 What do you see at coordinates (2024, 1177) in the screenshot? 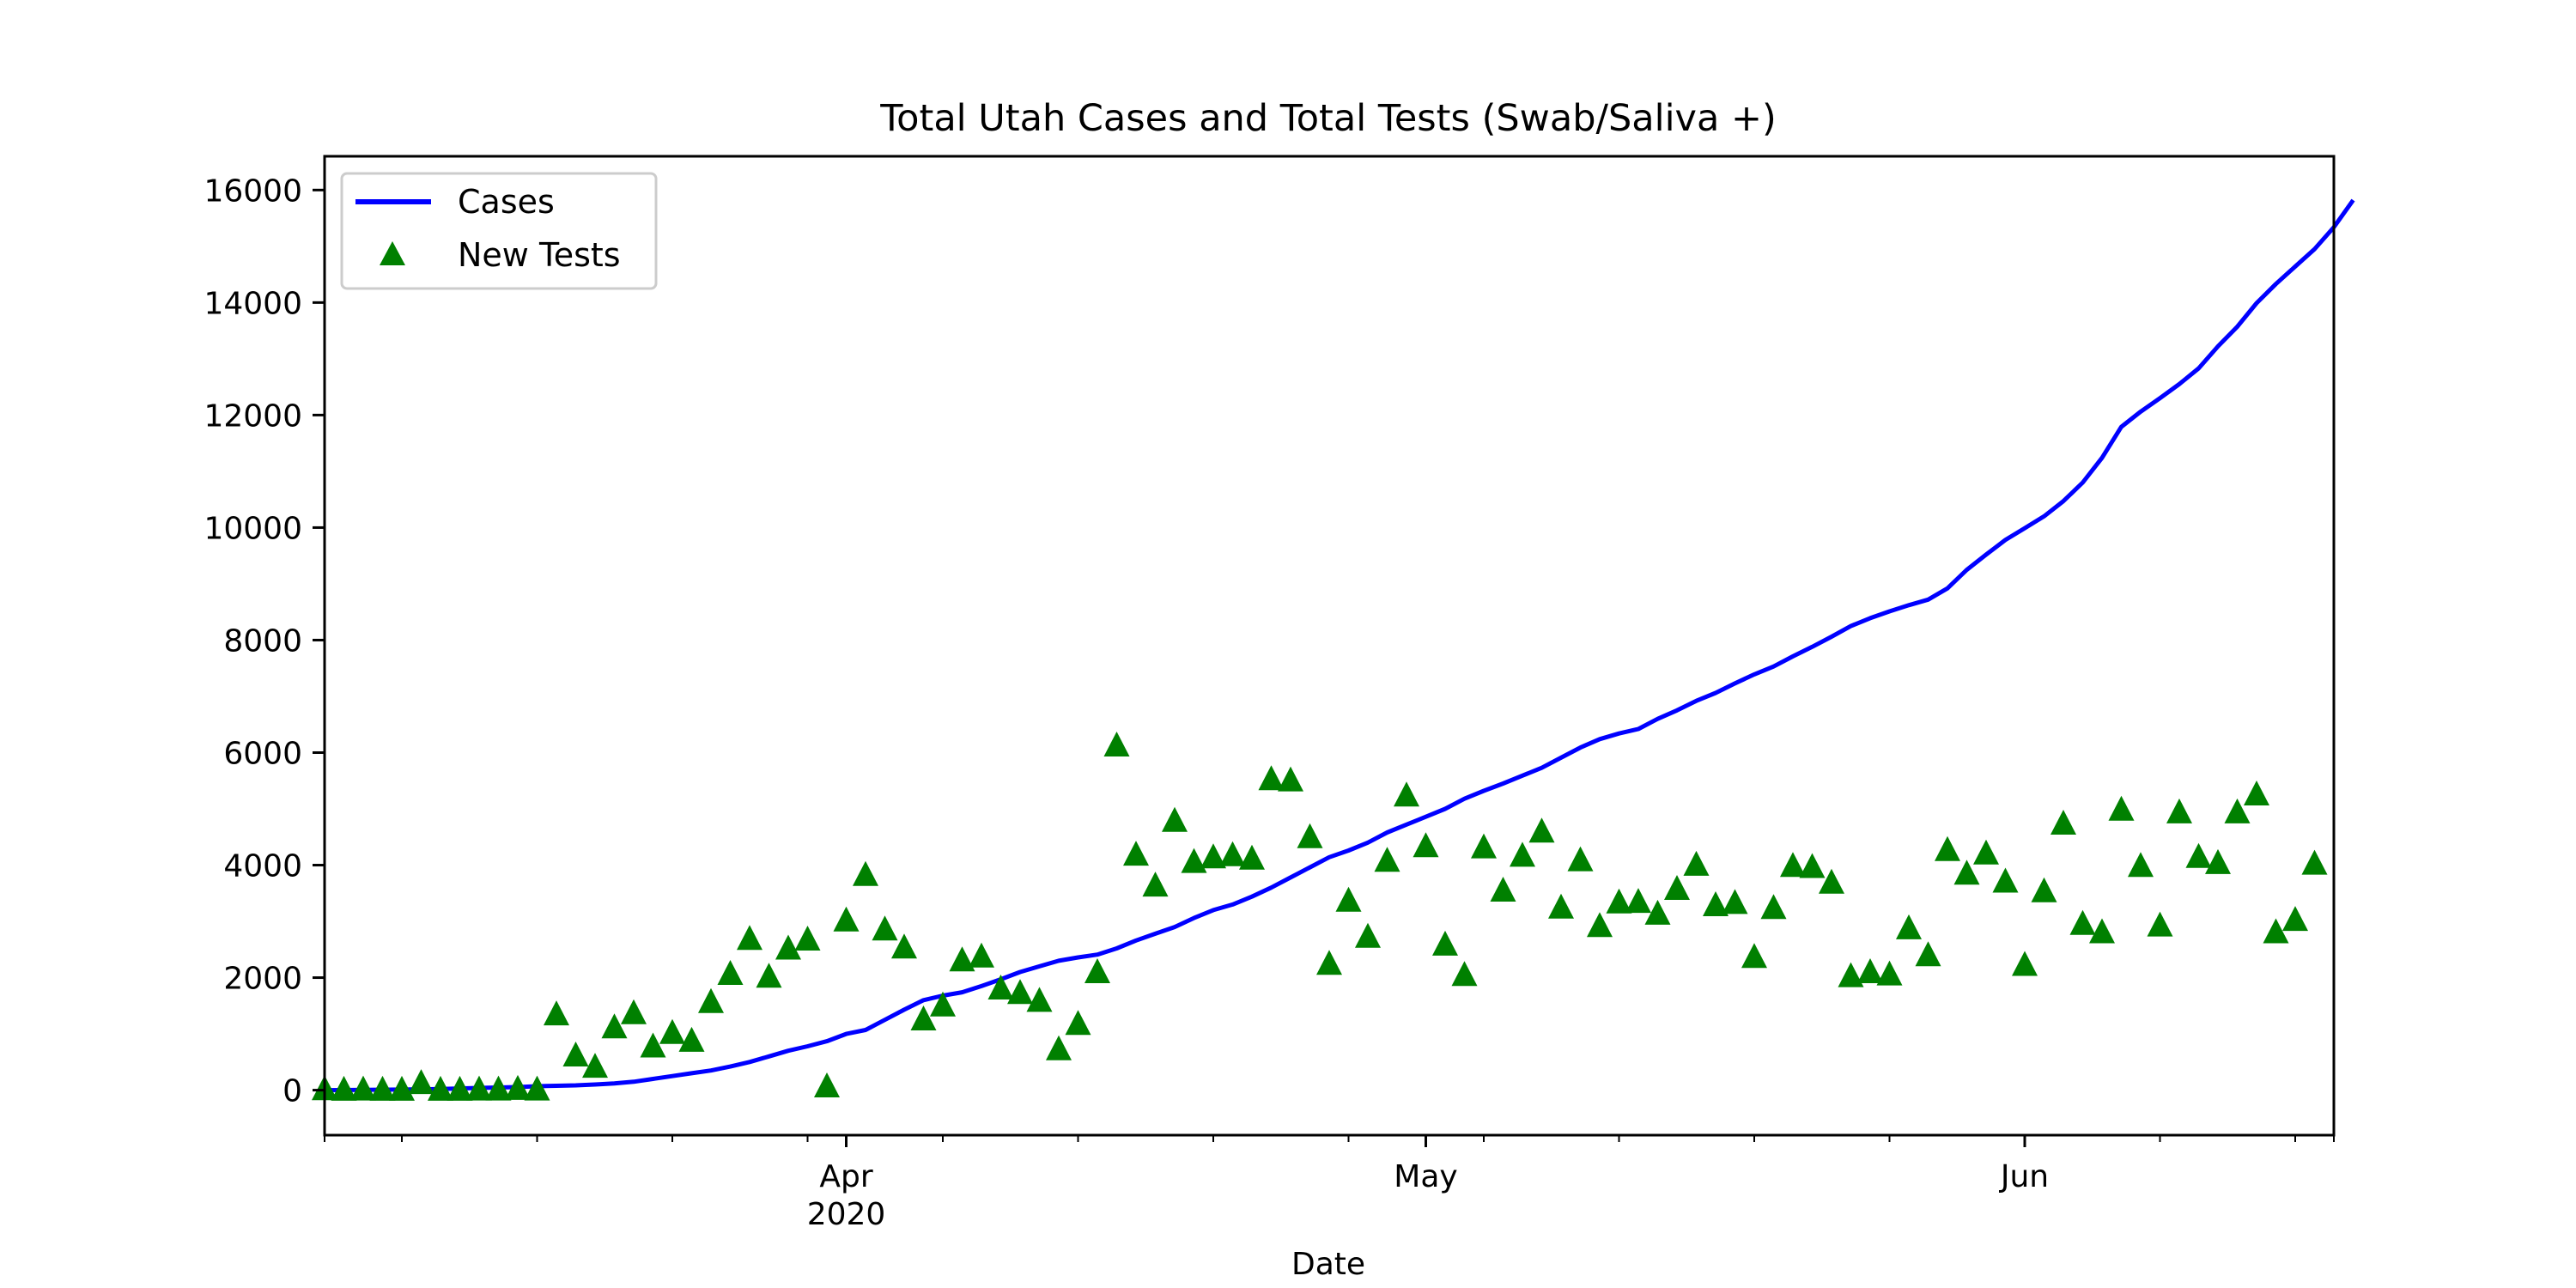
I see `x-tick-label: Jun` at bounding box center [2024, 1177].